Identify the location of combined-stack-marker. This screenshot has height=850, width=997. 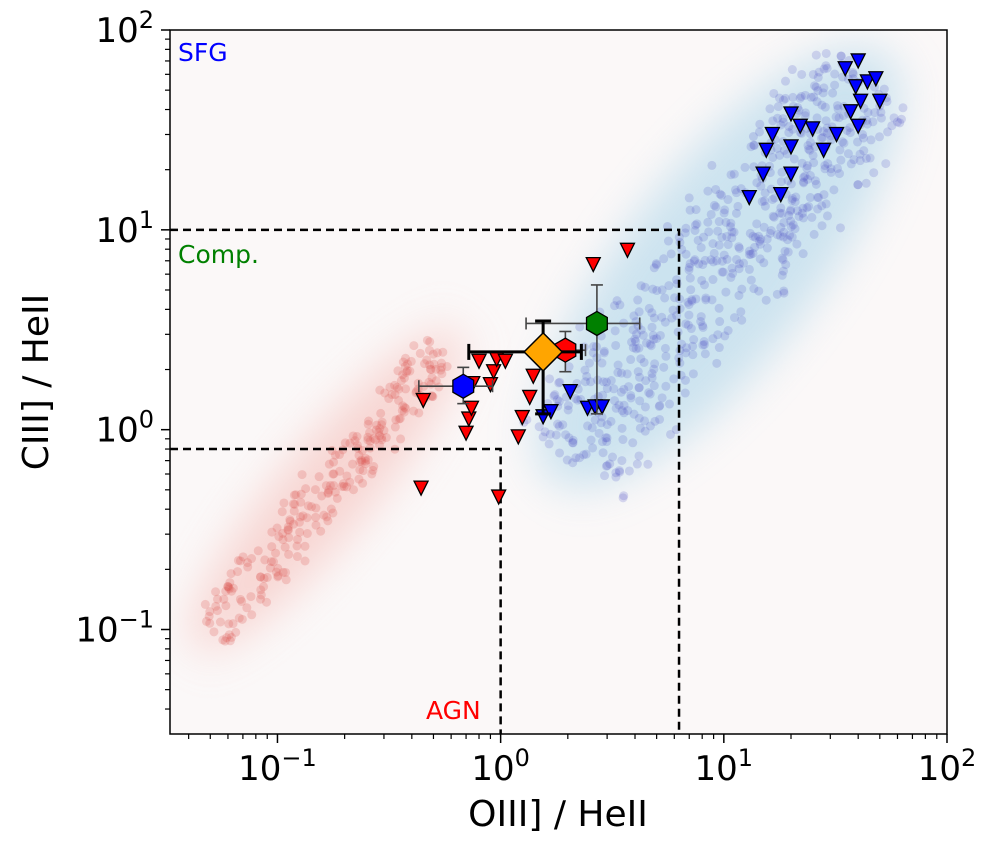
(525, 367).